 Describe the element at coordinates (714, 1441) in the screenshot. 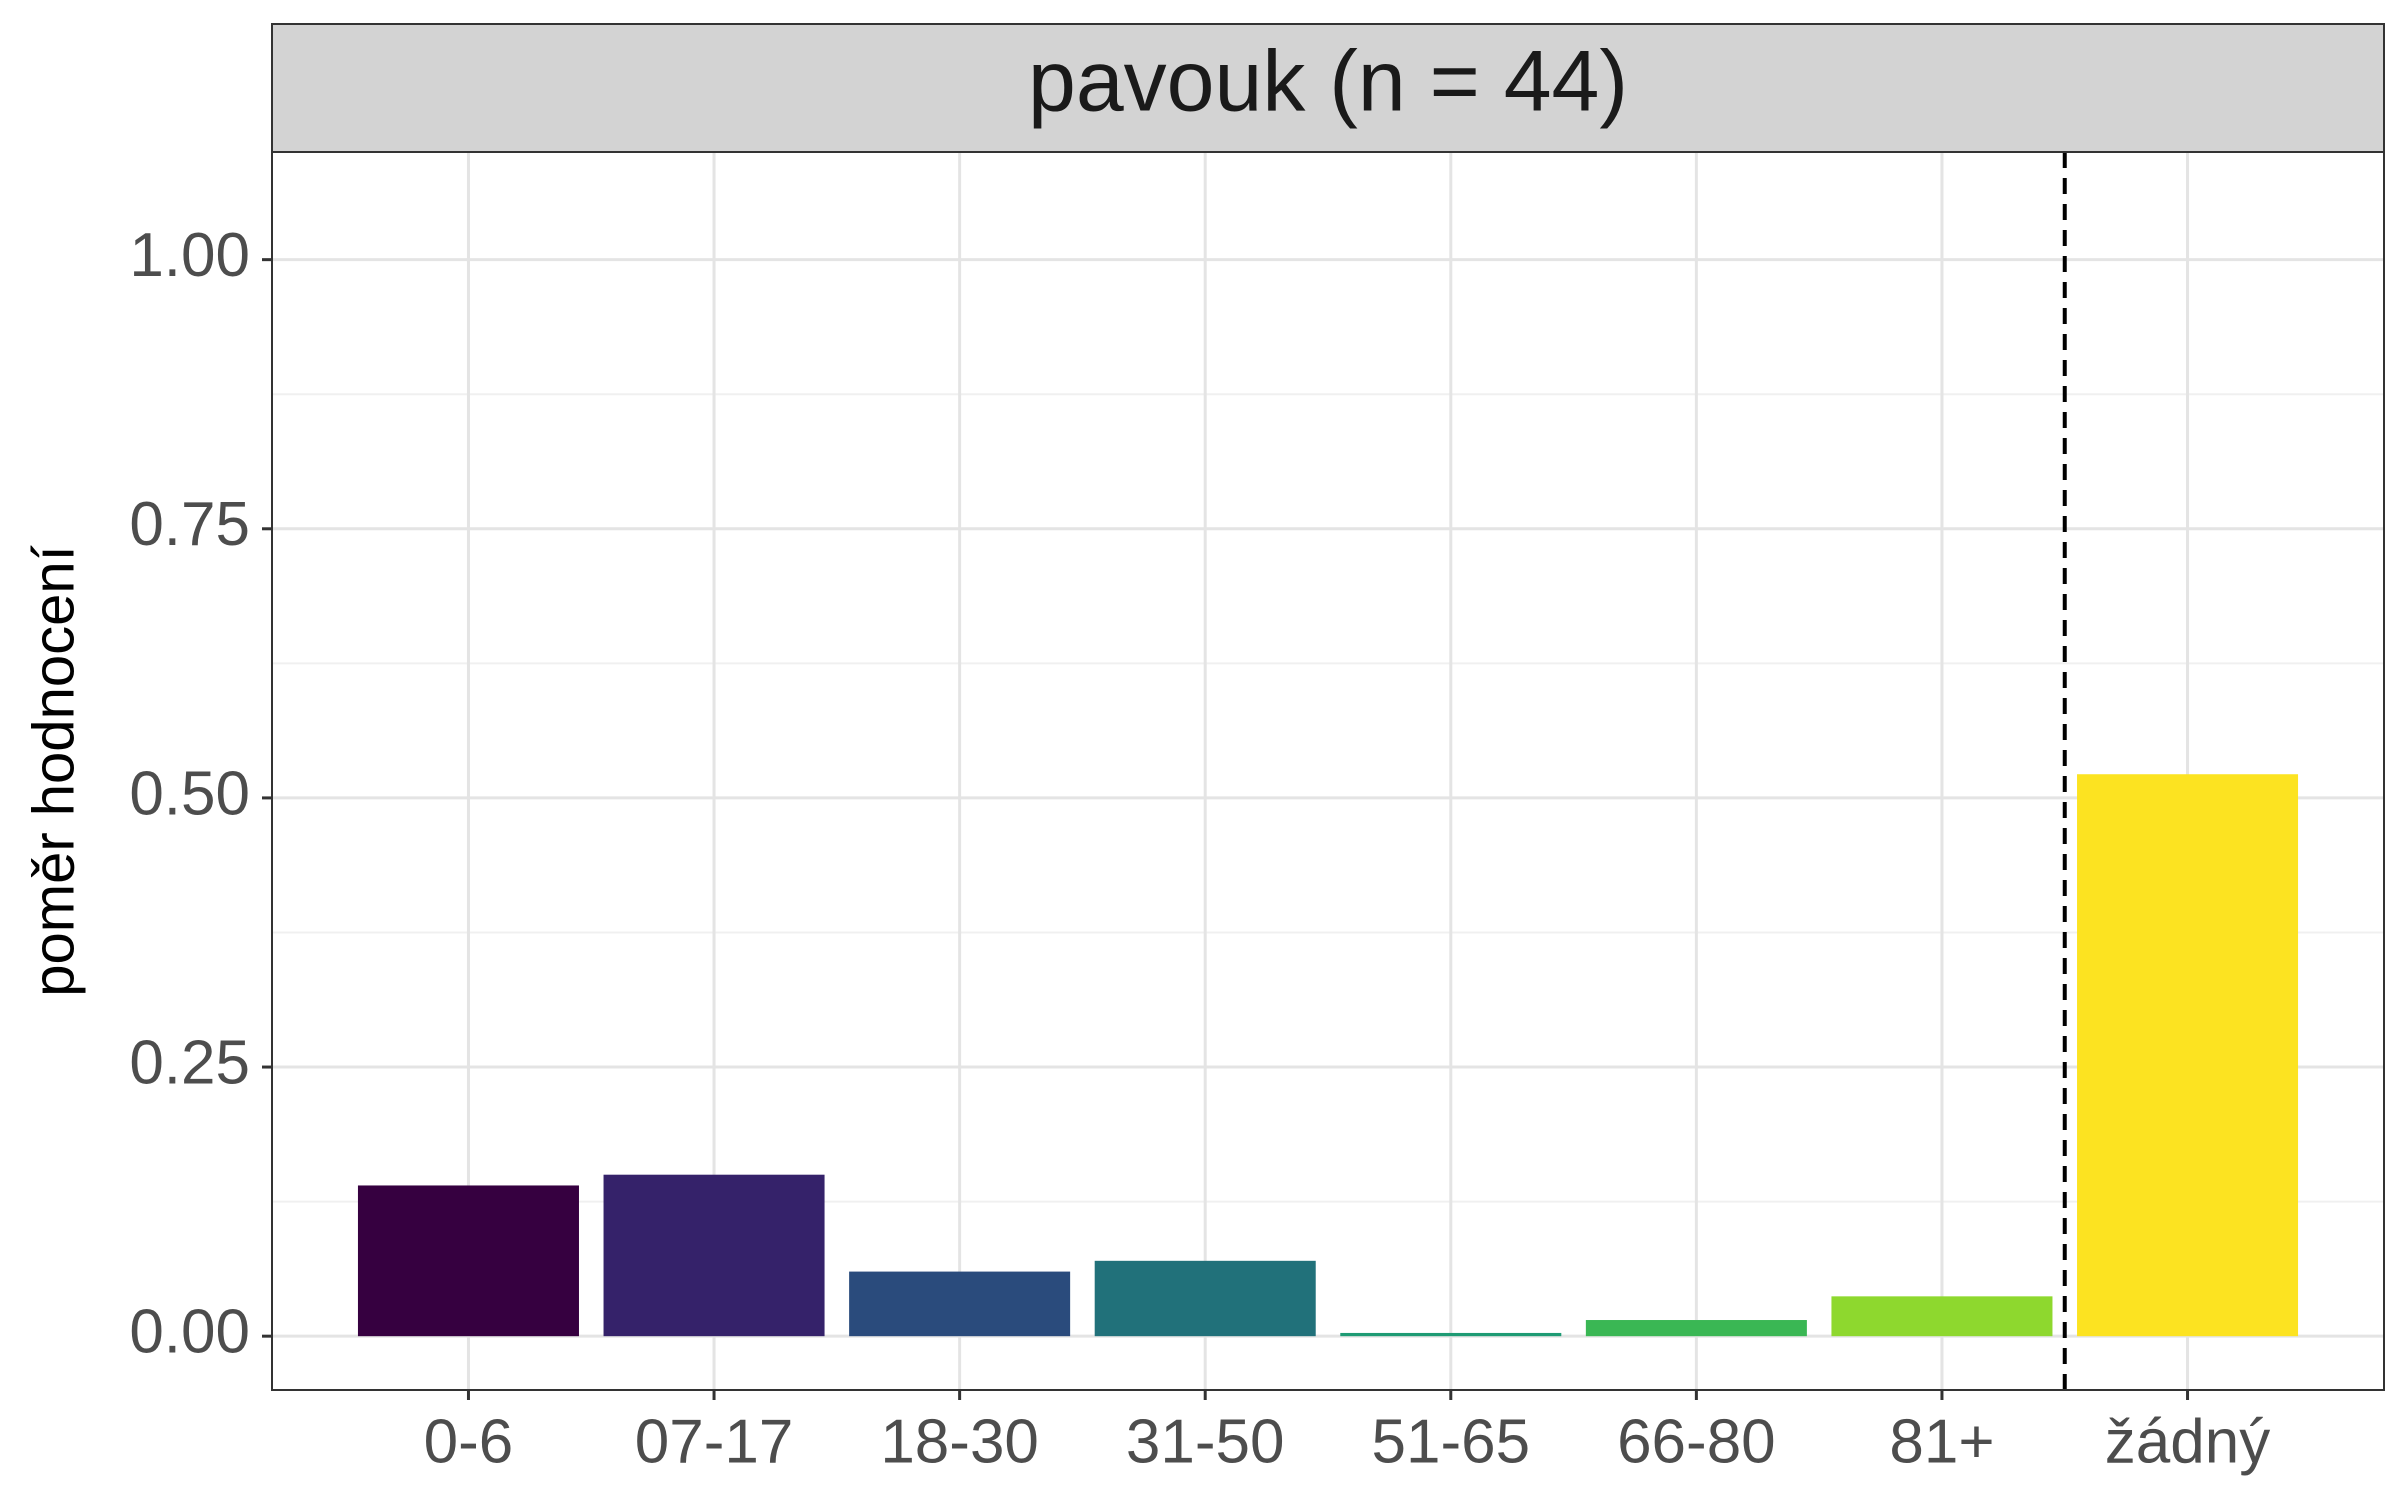

I see `x-tick-label: 07-17` at that location.